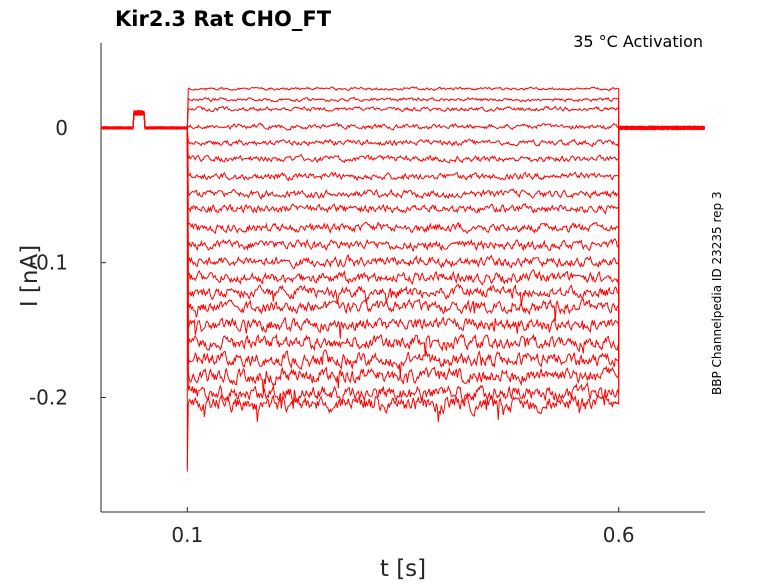 The height and width of the screenshot is (583, 778). What do you see at coordinates (30, 276) in the screenshot?
I see `y-axis-label: I [nA]` at bounding box center [30, 276].